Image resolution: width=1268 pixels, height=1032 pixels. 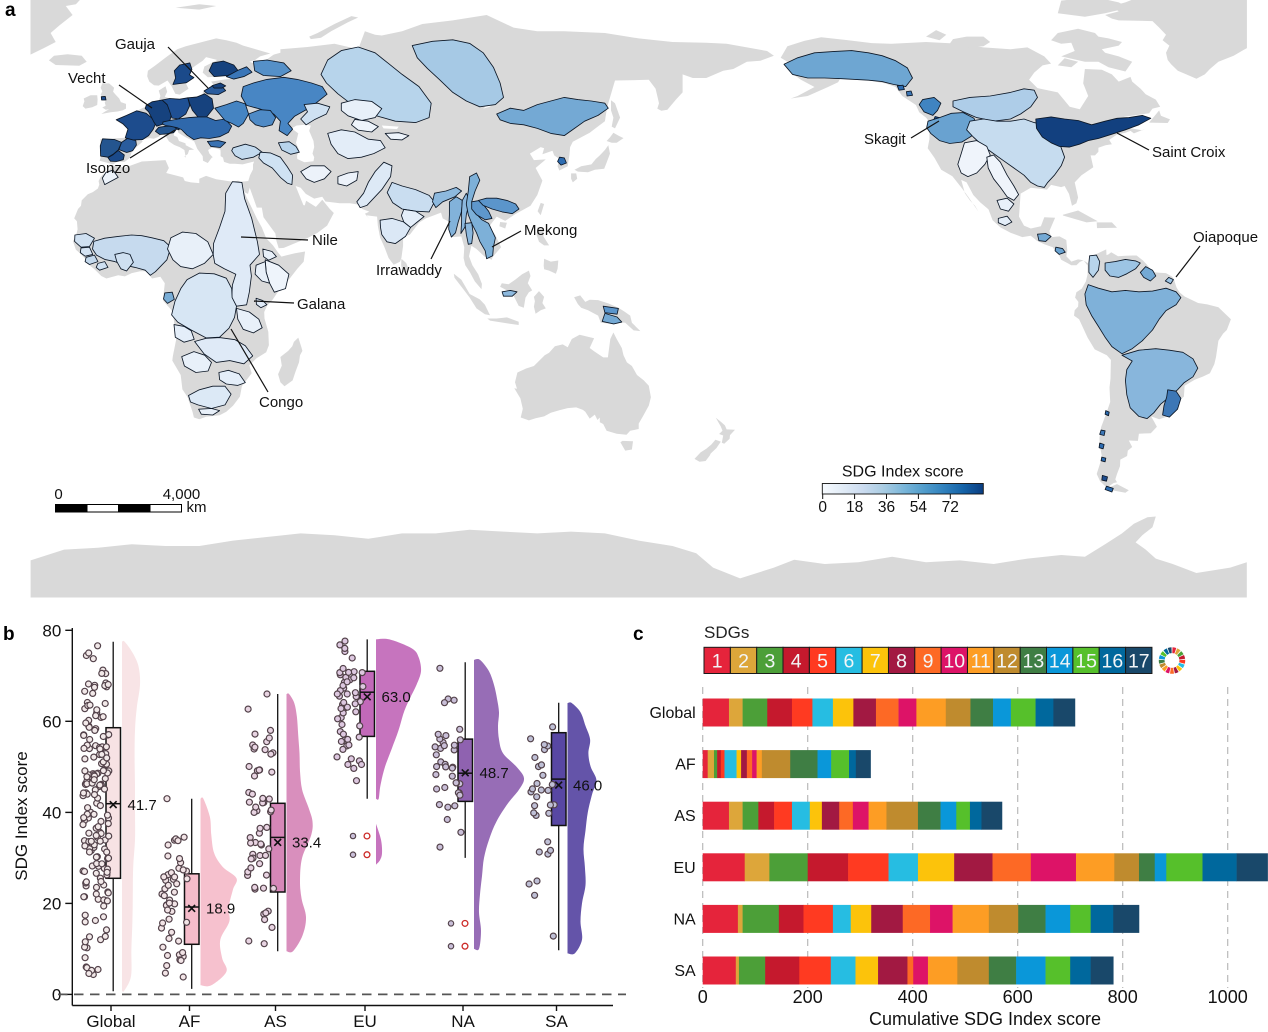 What do you see at coordinates (51, 721) in the screenshot?
I see `svg-text: 60` at bounding box center [51, 721].